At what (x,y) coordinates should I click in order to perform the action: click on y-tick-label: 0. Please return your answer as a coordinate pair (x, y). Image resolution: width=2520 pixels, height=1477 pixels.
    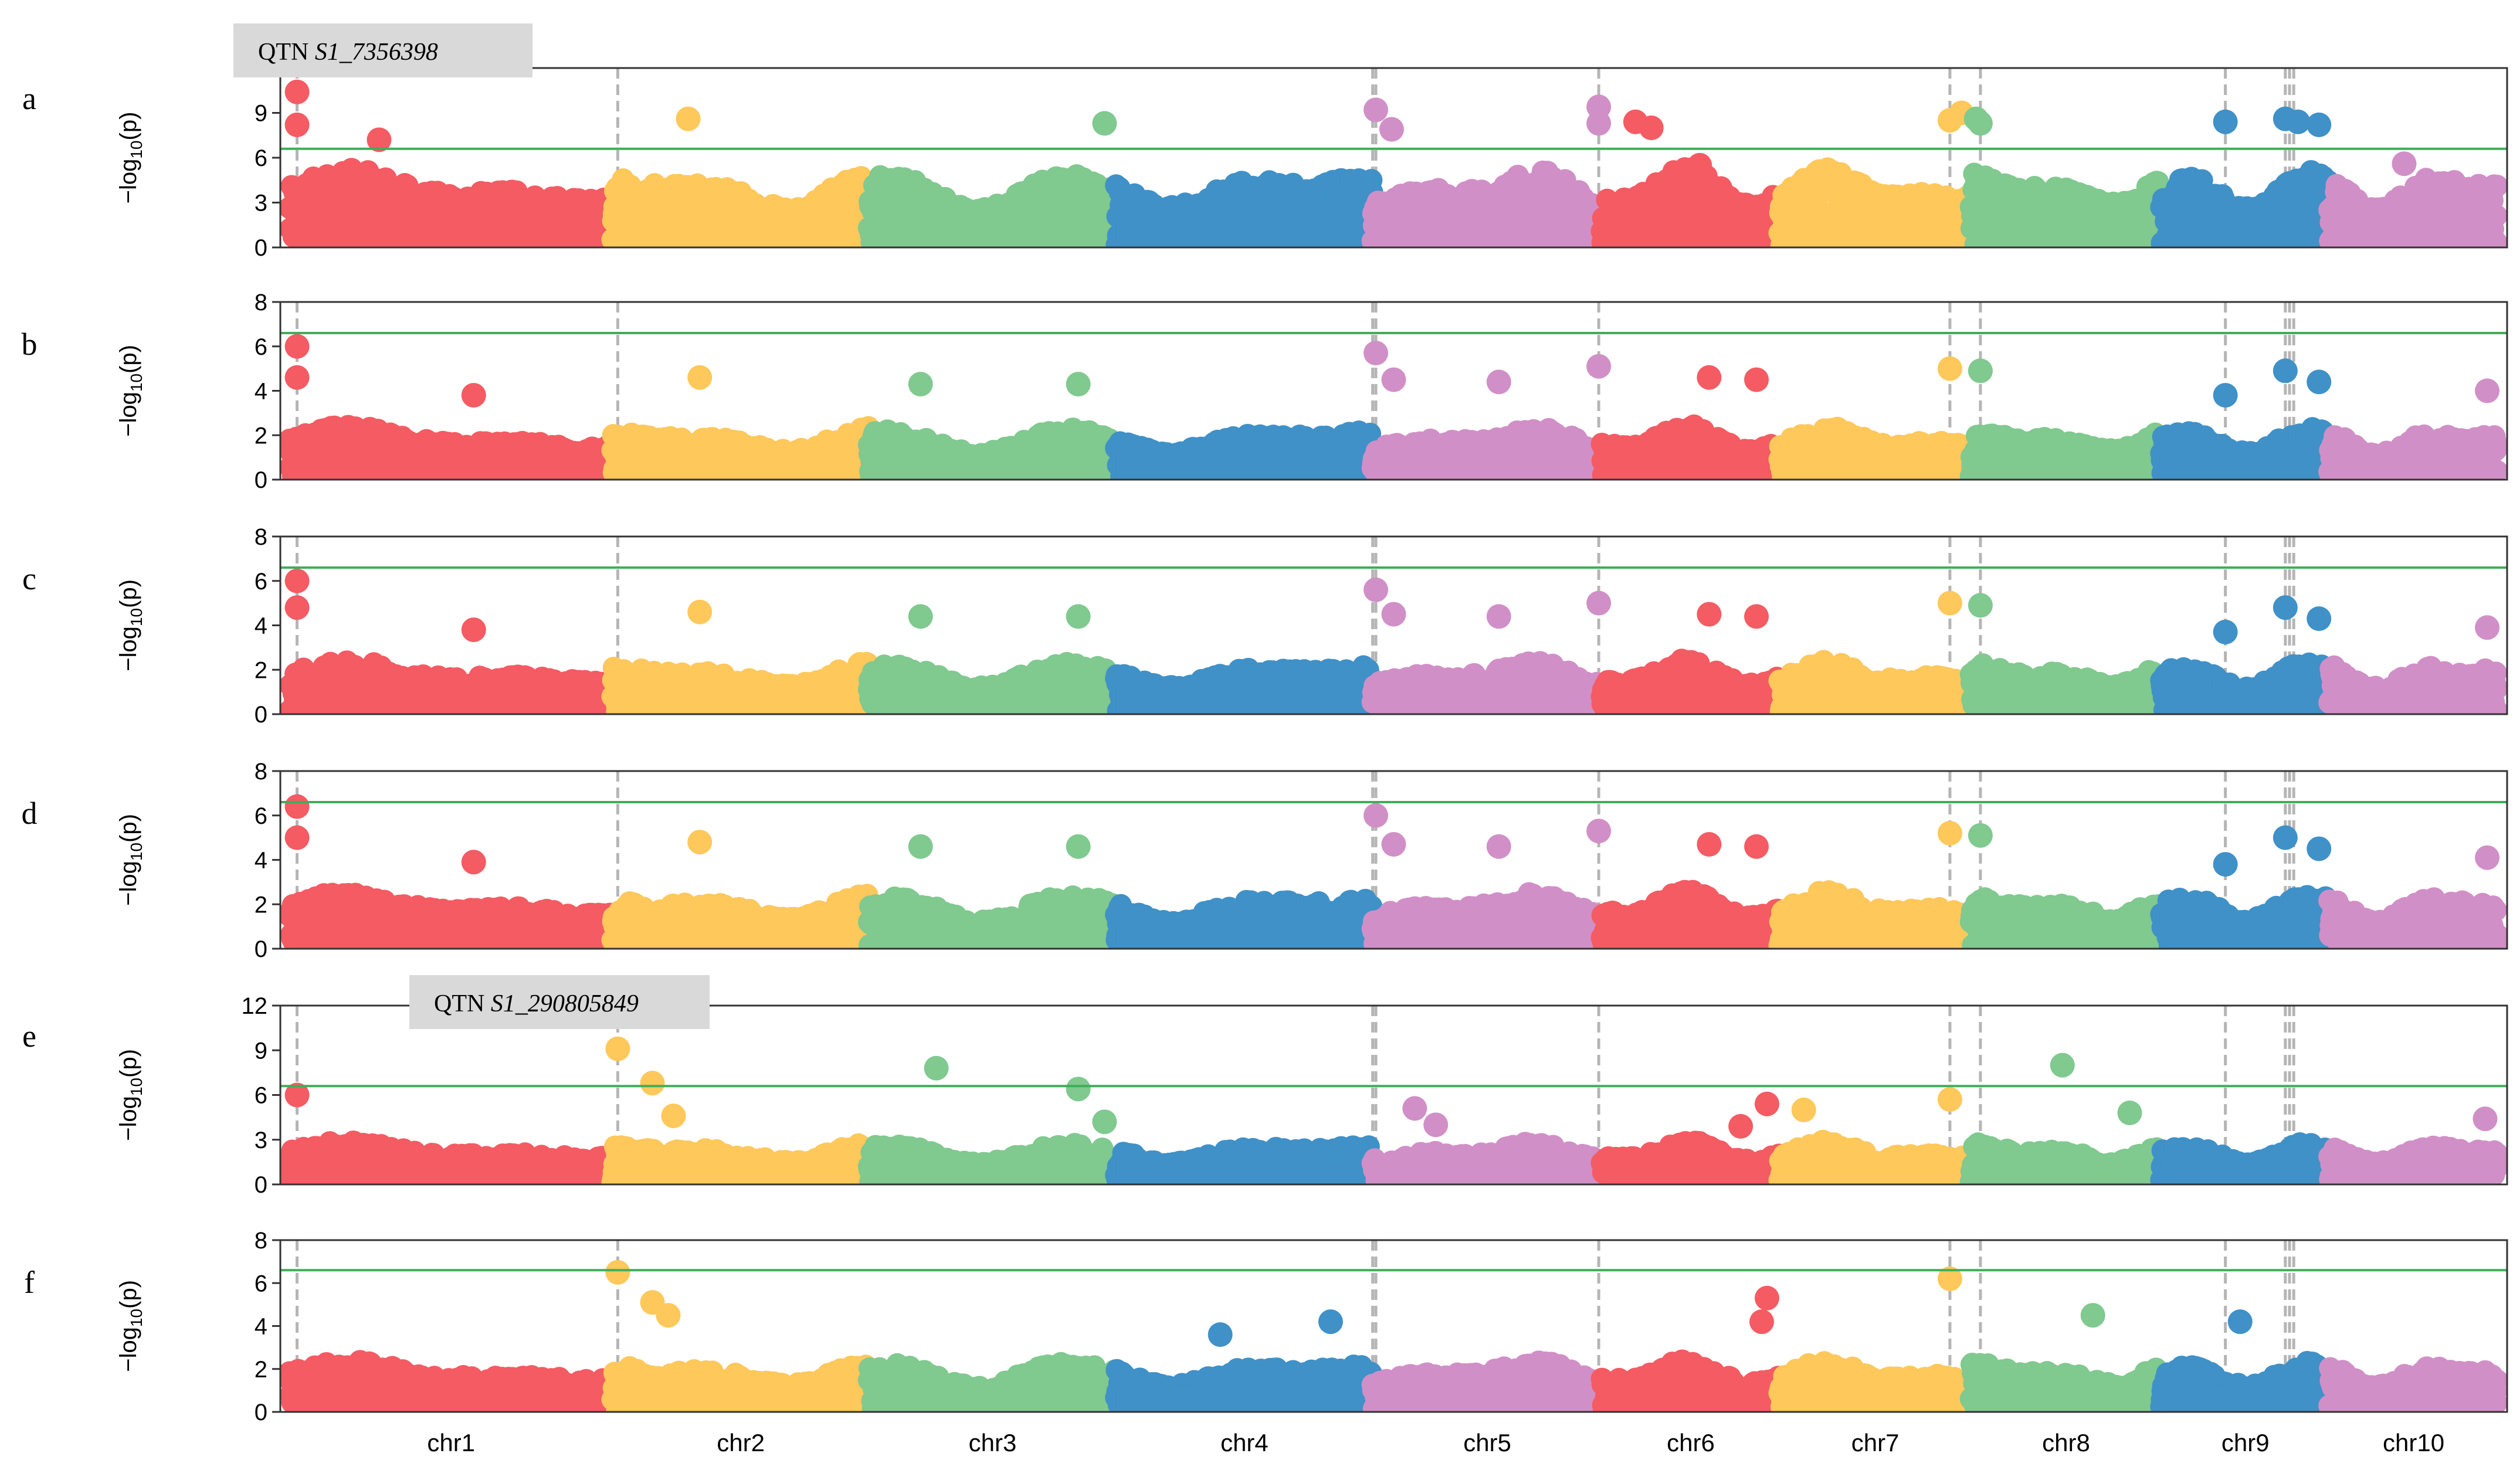
    Looking at the image, I should click on (261, 248).